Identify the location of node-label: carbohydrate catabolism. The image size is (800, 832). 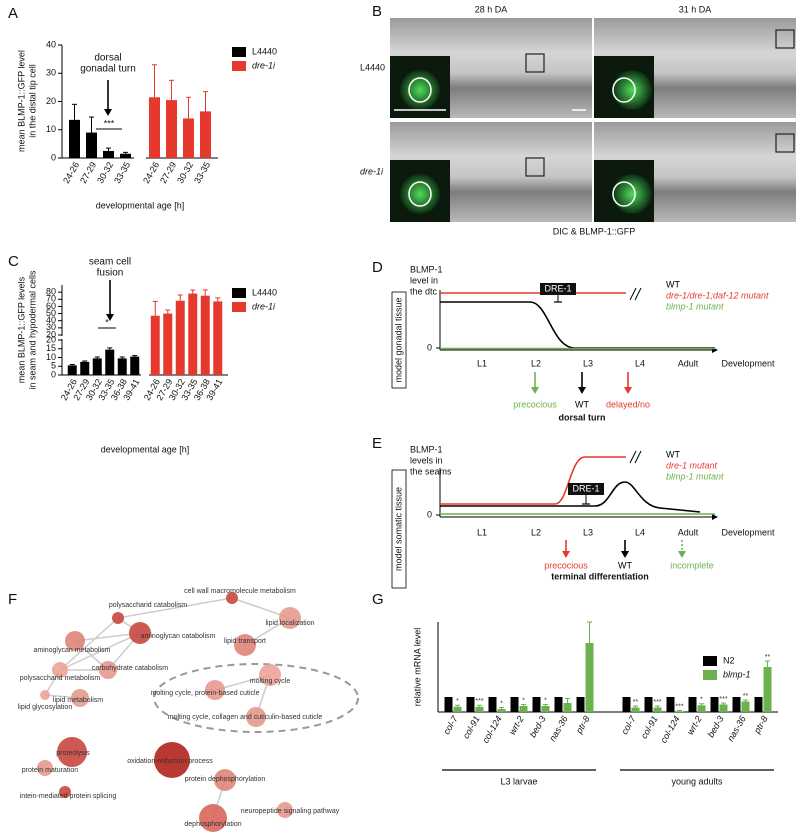
(130, 668).